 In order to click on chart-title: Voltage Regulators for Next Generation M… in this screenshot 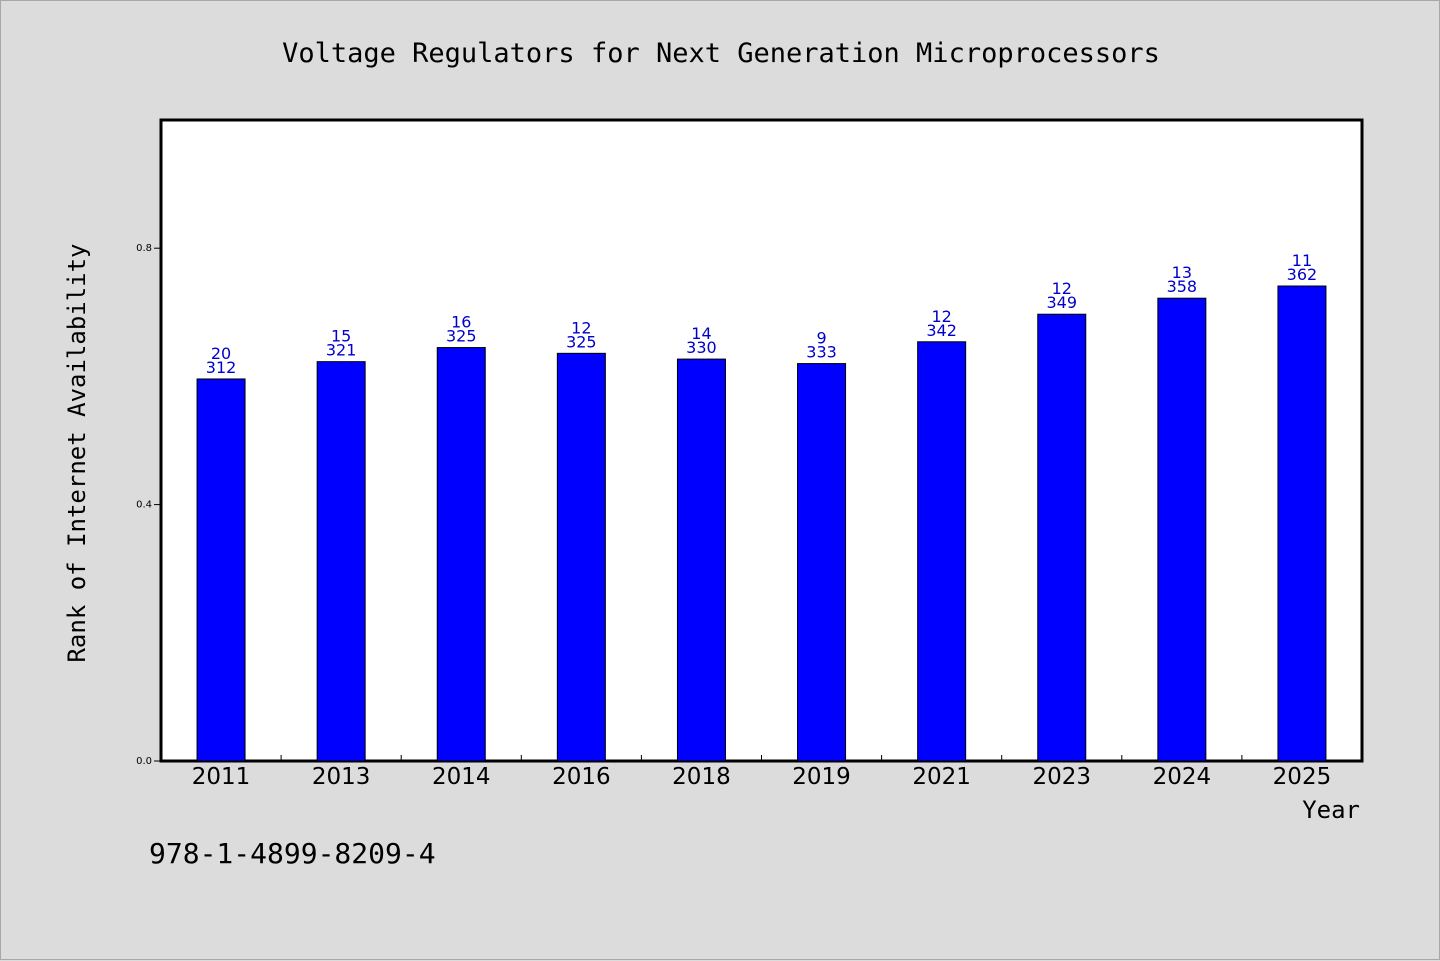, I will do `click(721, 53)`.